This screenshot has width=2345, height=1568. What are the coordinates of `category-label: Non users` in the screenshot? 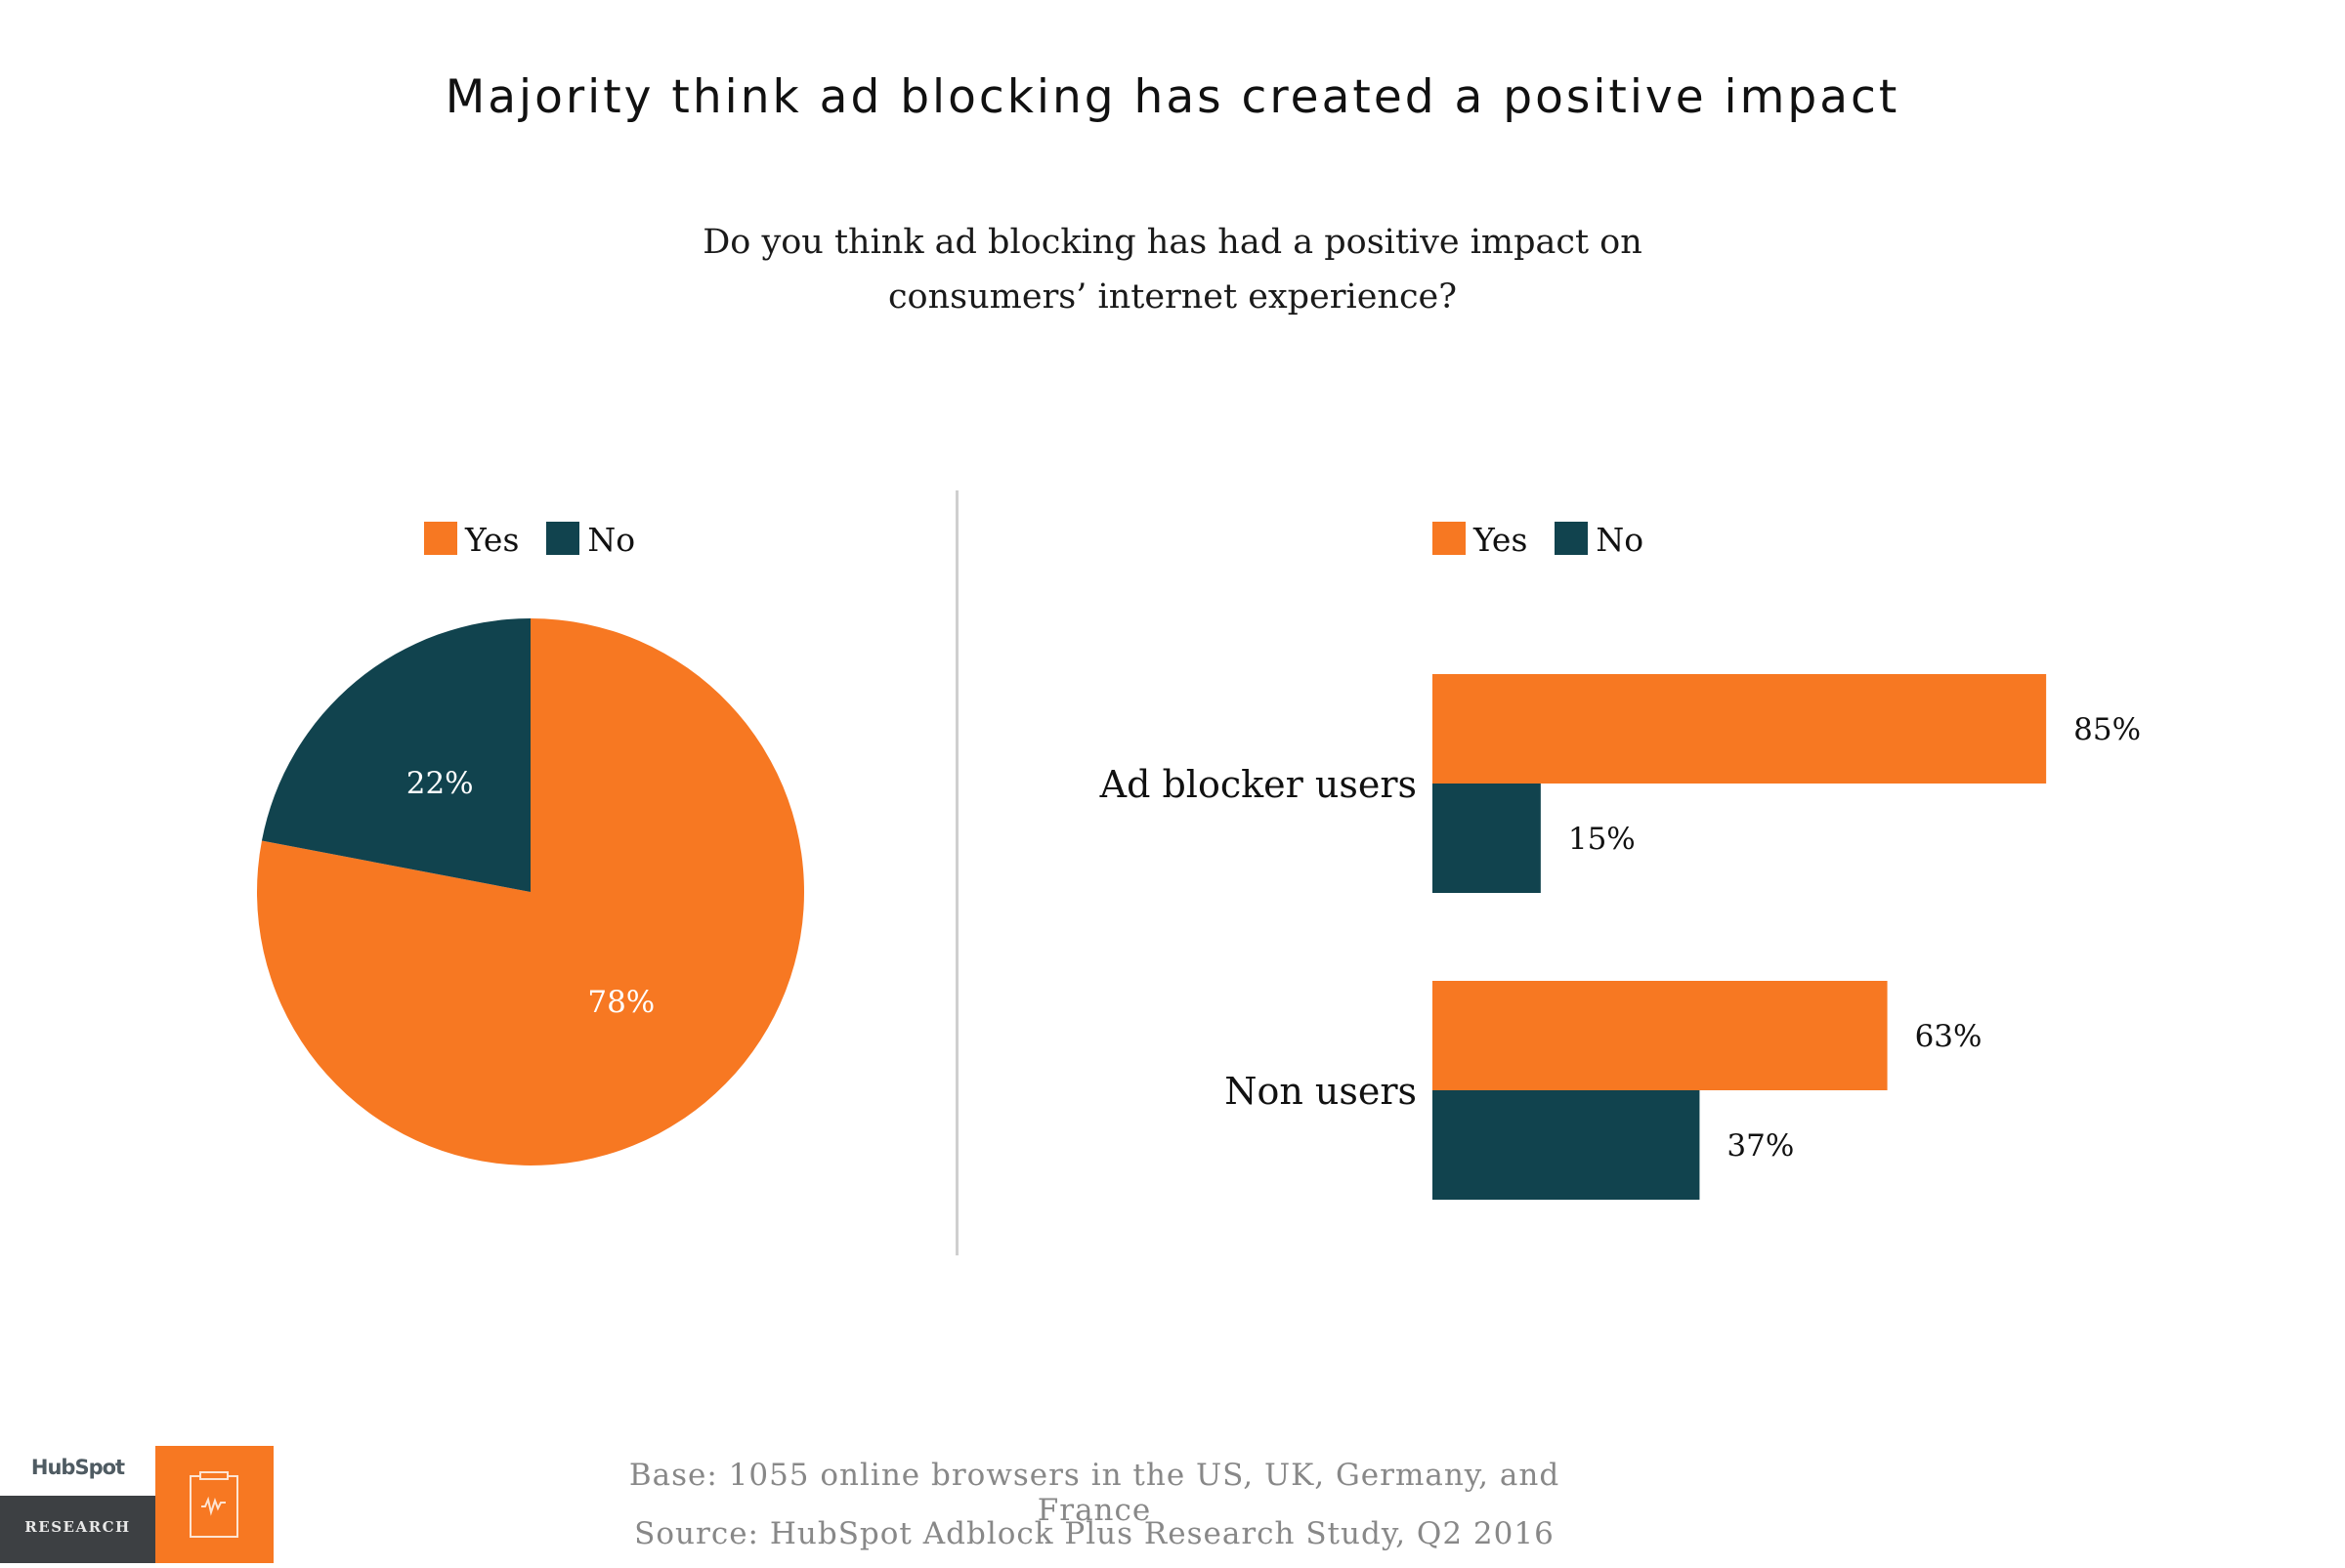 It's located at (1320, 1091).